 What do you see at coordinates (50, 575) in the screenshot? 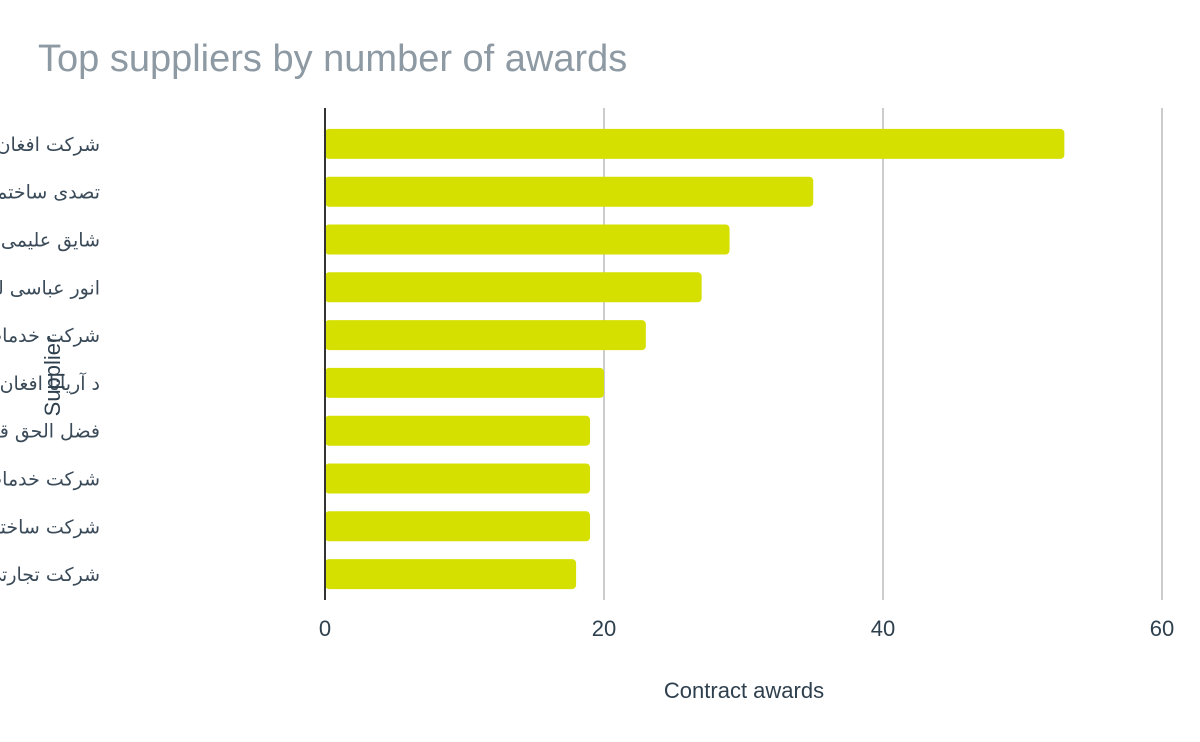
I see `category-label: شرکت تجارتی و` at bounding box center [50, 575].